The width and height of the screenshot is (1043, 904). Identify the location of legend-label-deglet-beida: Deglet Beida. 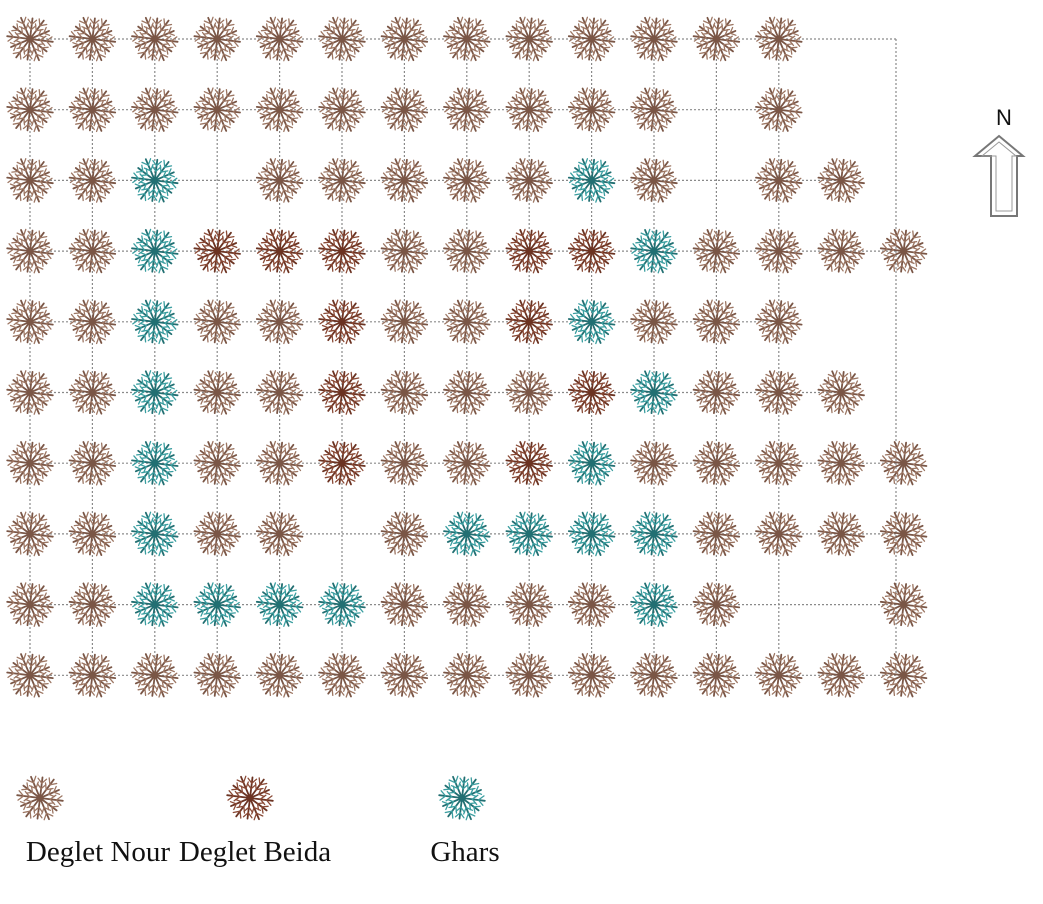
(255, 852).